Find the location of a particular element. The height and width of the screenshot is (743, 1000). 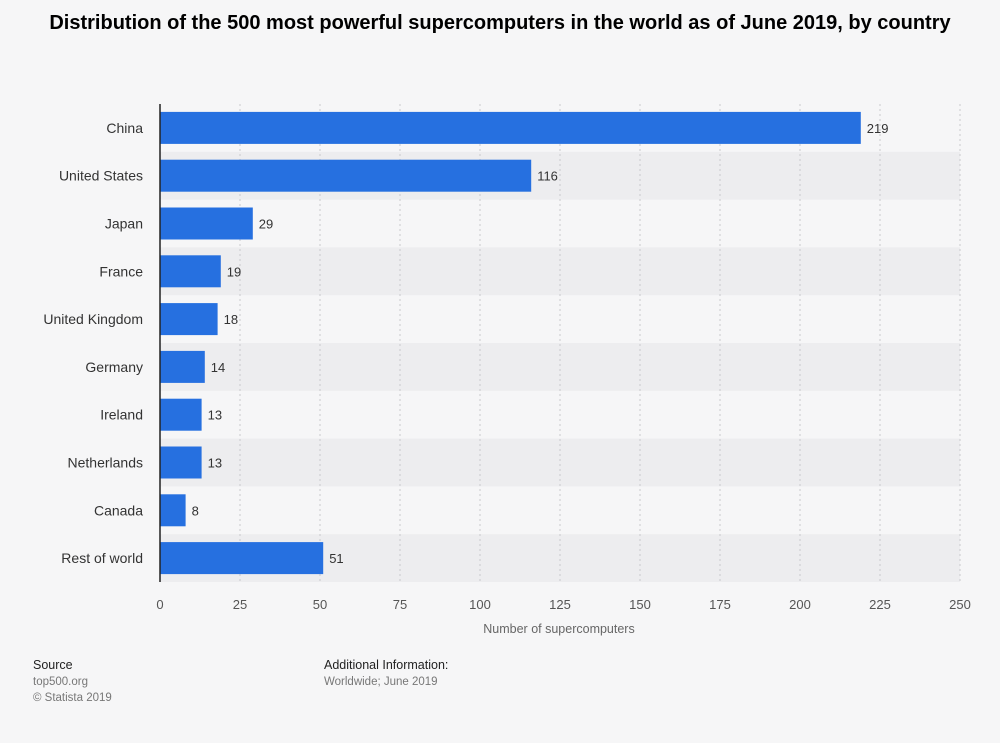

data-label: 116 is located at coordinates (547, 176).